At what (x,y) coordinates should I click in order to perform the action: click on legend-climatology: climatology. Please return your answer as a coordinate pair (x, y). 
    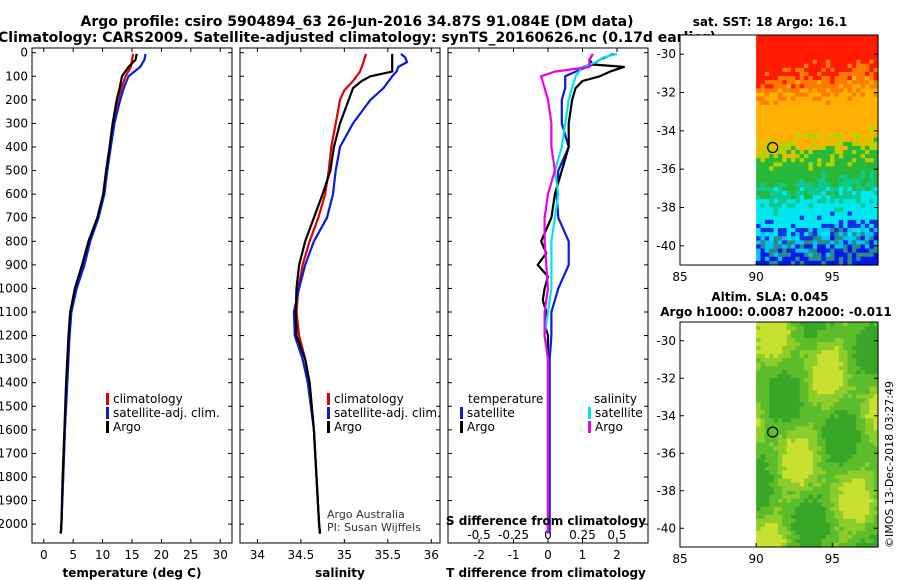
    Looking at the image, I should click on (148, 399).